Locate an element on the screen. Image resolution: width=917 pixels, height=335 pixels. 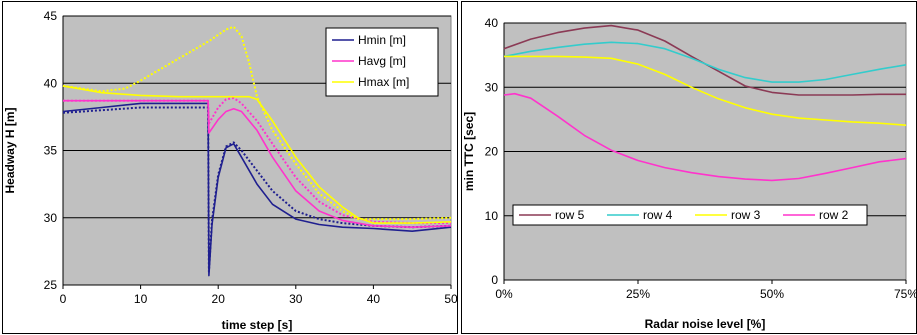
legend-label: Hmin [m] is located at coordinates (382, 40).